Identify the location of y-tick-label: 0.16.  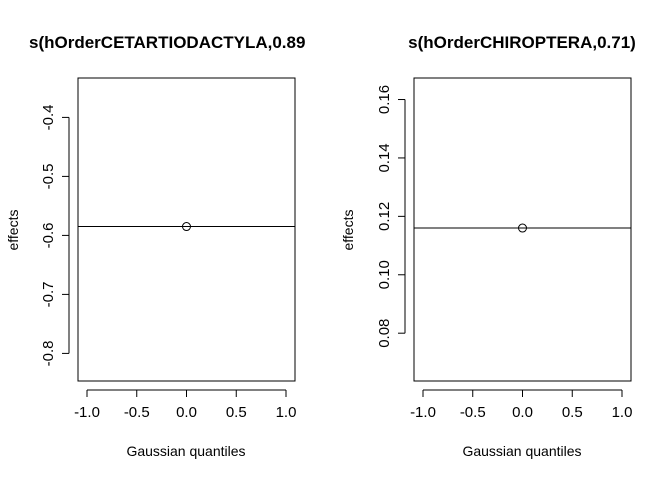
(384, 99).